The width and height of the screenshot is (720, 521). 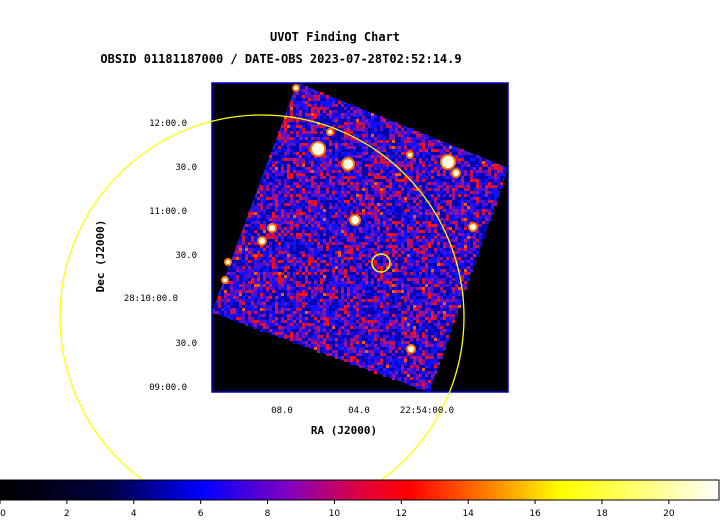 What do you see at coordinates (335, 514) in the screenshot?
I see `colorbar-tick-label: 10` at bounding box center [335, 514].